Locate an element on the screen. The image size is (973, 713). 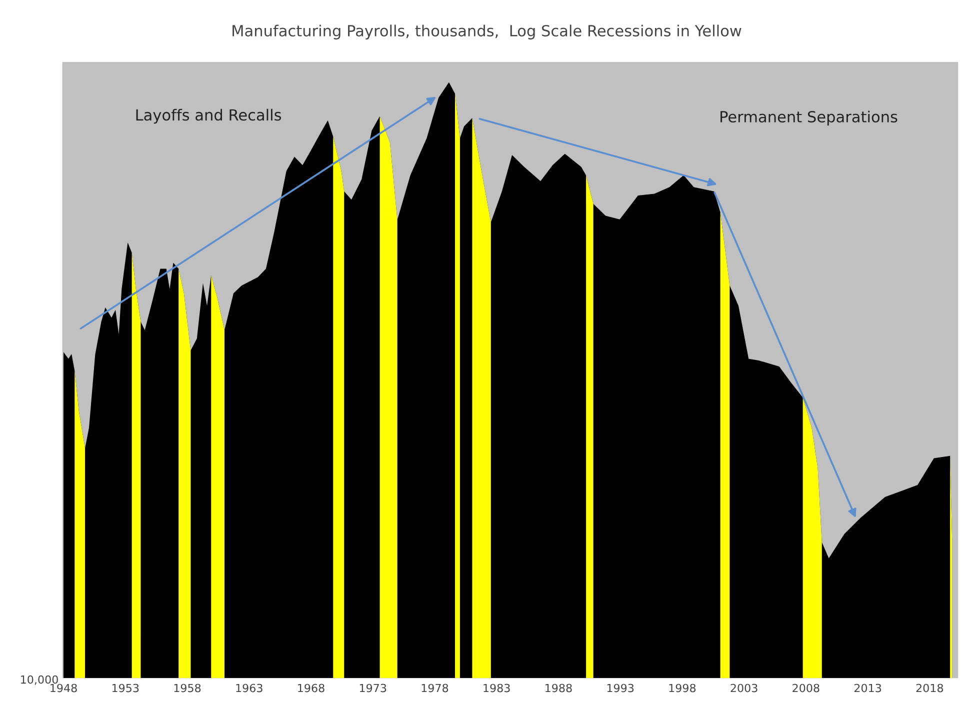
annotation: Permanent Separations is located at coordinates (809, 118).